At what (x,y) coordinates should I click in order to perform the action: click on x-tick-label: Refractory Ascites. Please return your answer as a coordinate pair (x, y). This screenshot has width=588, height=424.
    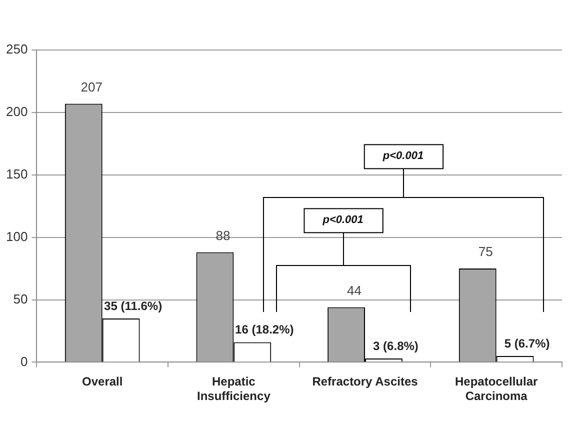
    Looking at the image, I should click on (365, 381).